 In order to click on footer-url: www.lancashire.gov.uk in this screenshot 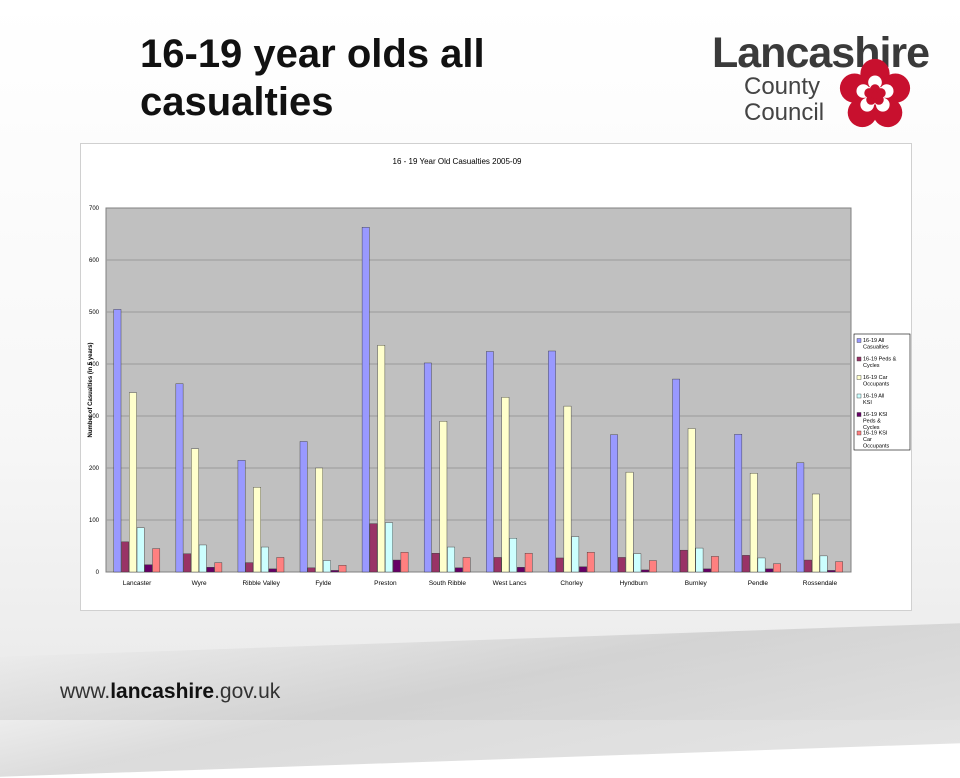, I will do `click(170, 692)`.